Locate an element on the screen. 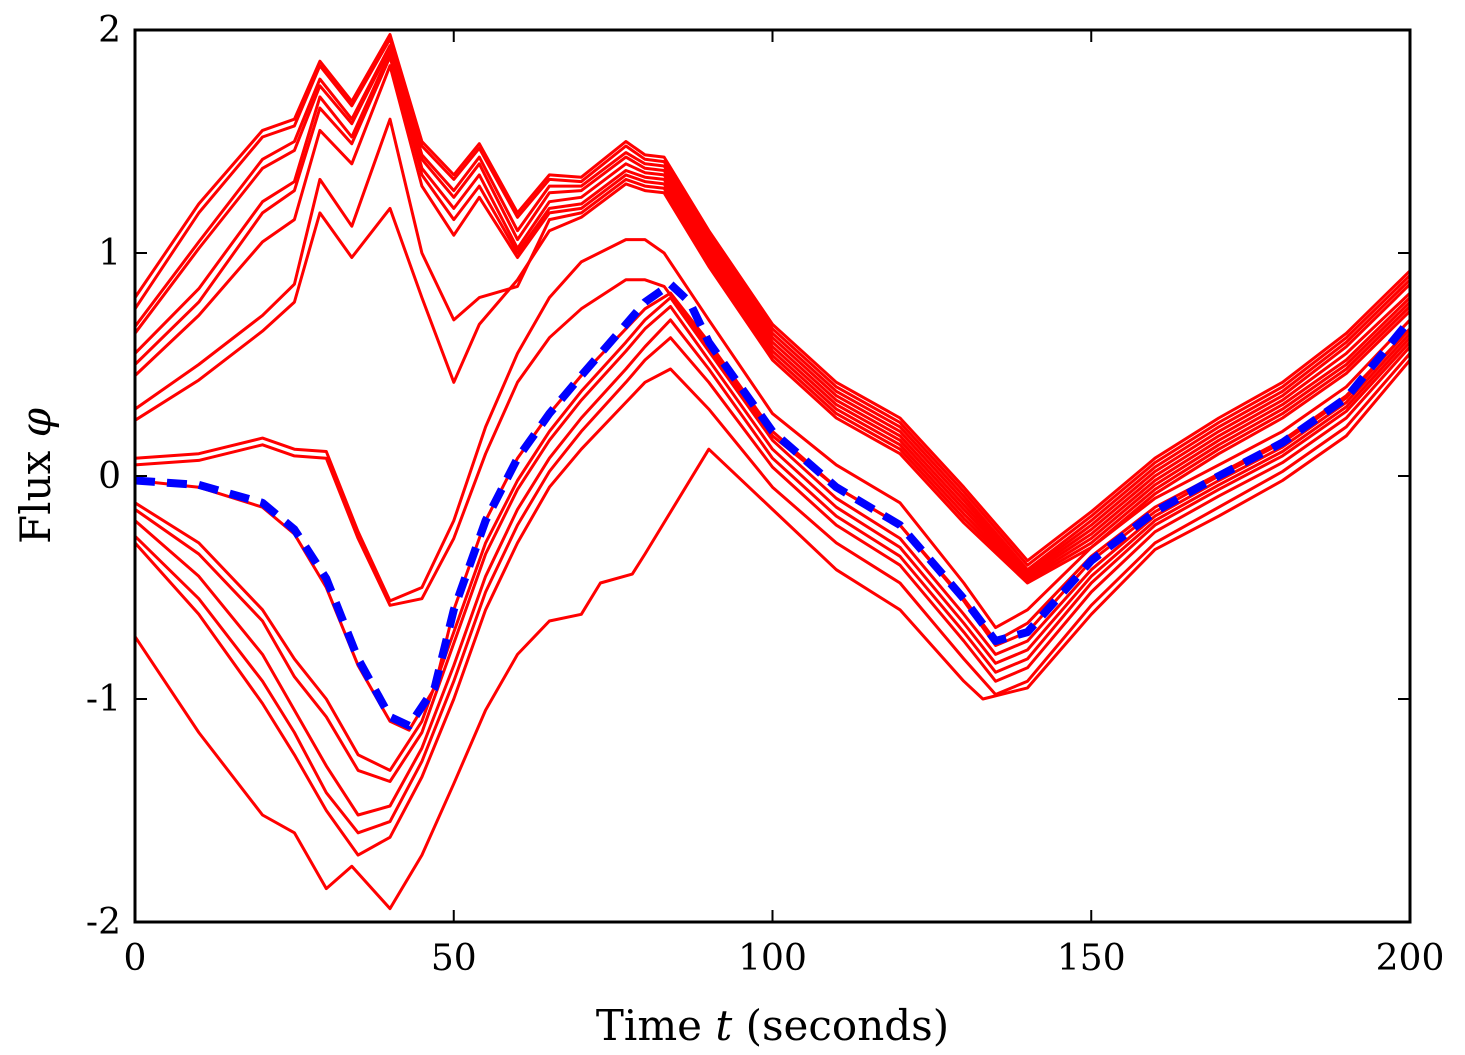 This screenshot has width=1465, height=1055. x-tick-label: 50 is located at coordinates (454, 958).